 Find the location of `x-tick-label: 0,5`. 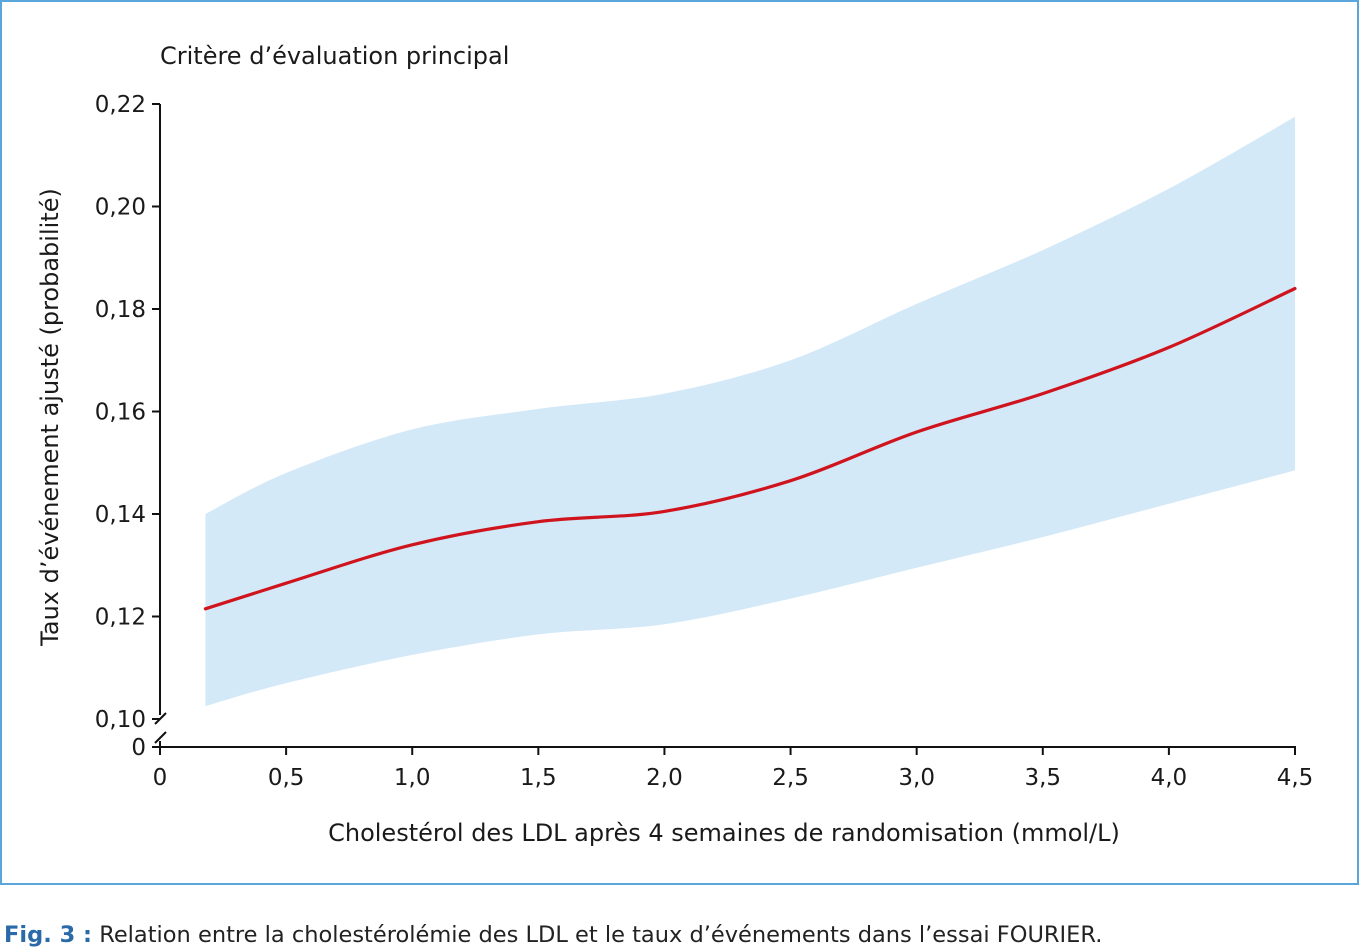

x-tick-label: 0,5 is located at coordinates (286, 778).